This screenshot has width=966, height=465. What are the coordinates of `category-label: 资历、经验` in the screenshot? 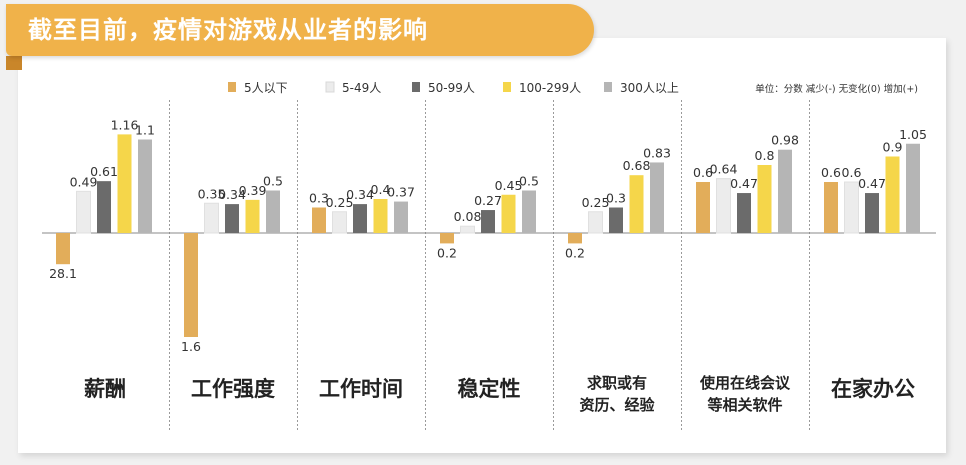 It's located at (617, 405).